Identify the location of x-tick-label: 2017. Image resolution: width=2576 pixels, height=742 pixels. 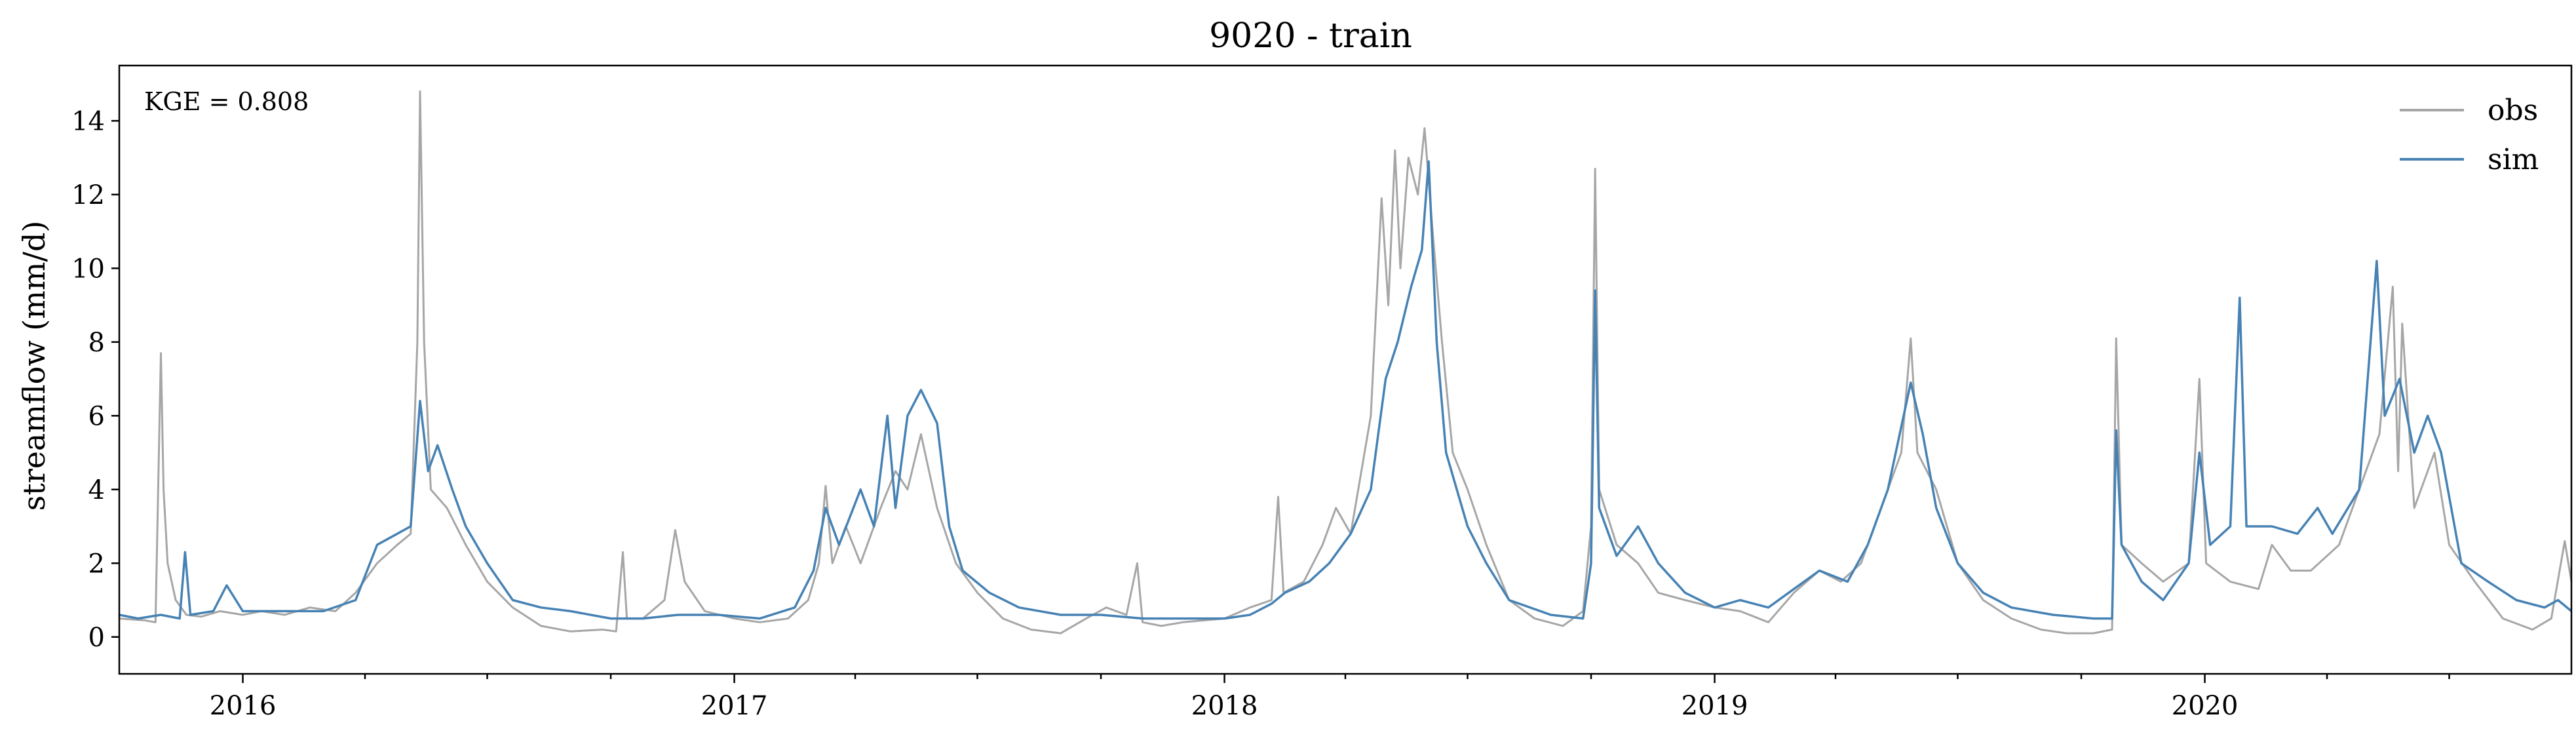
(734, 706).